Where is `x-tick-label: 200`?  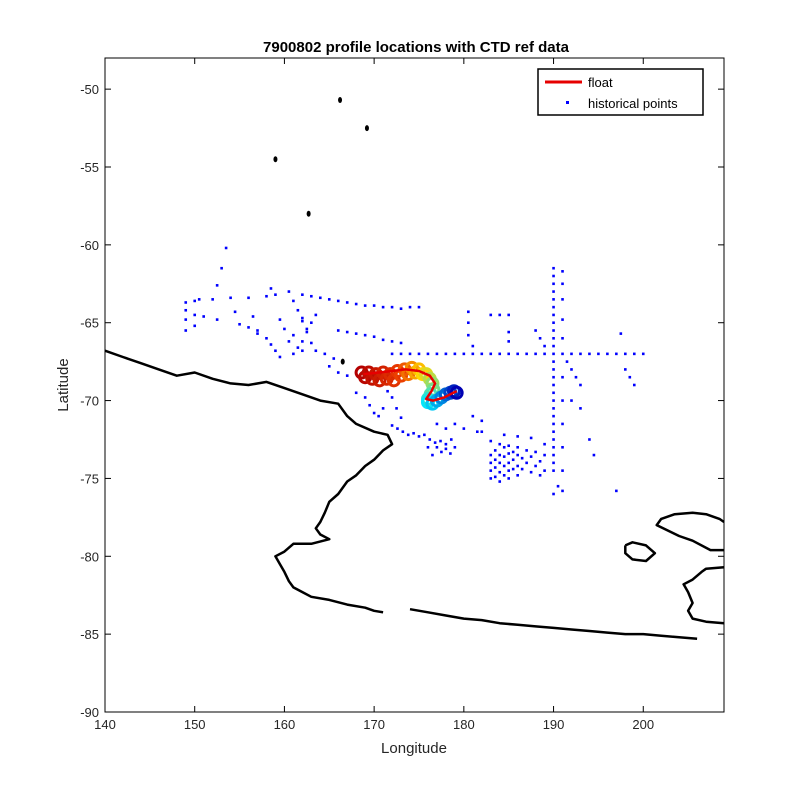 x-tick-label: 200 is located at coordinates (643, 724).